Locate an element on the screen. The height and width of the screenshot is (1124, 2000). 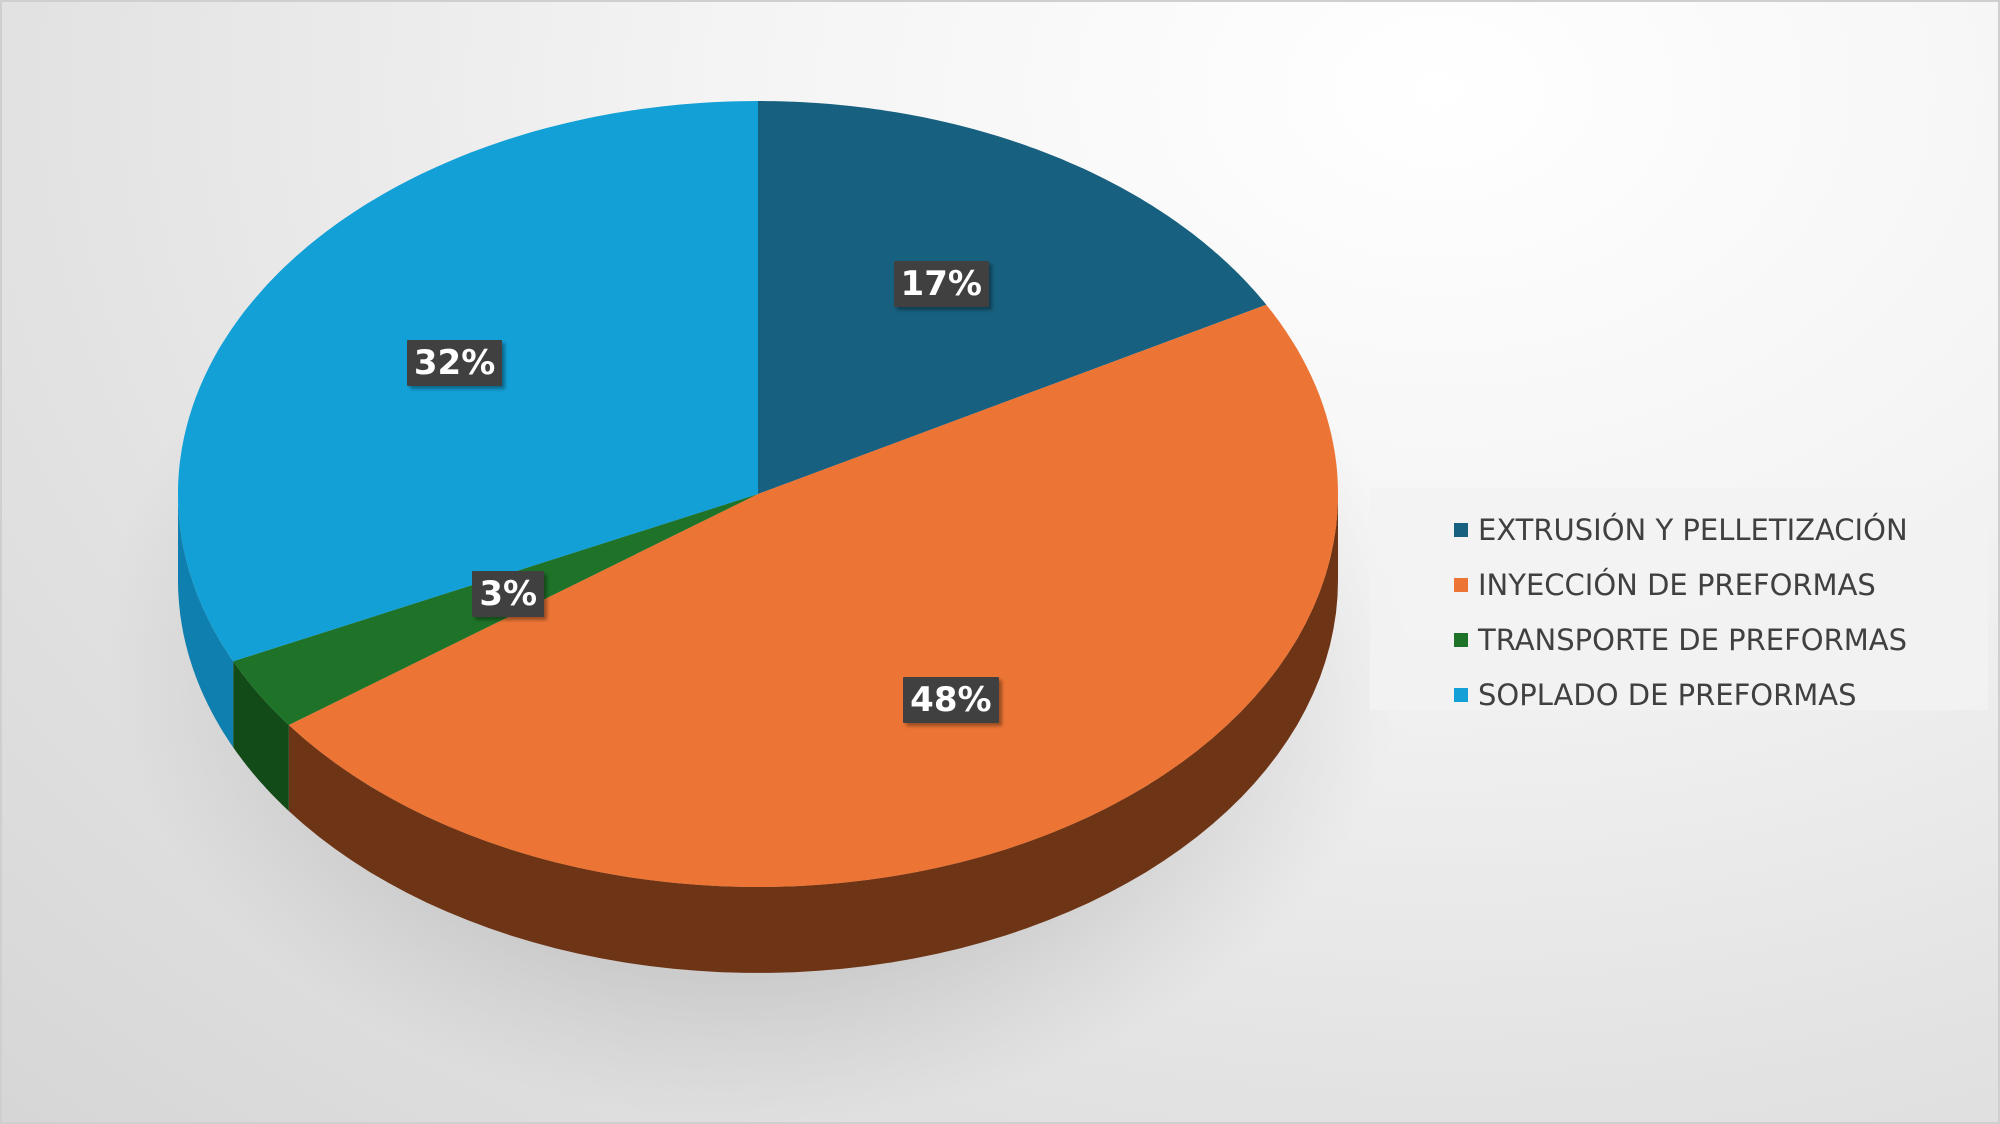
data-label: 3% is located at coordinates (508, 594).